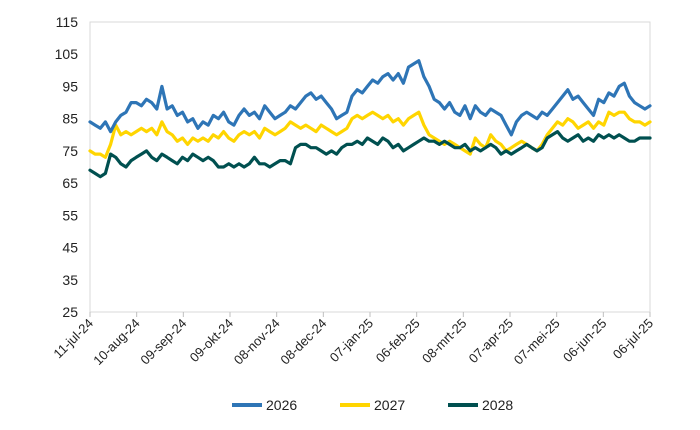 Image resolution: width=700 pixels, height=430 pixels. What do you see at coordinates (116, 342) in the screenshot?
I see `x-tick-label: 10-aug-24` at bounding box center [116, 342].